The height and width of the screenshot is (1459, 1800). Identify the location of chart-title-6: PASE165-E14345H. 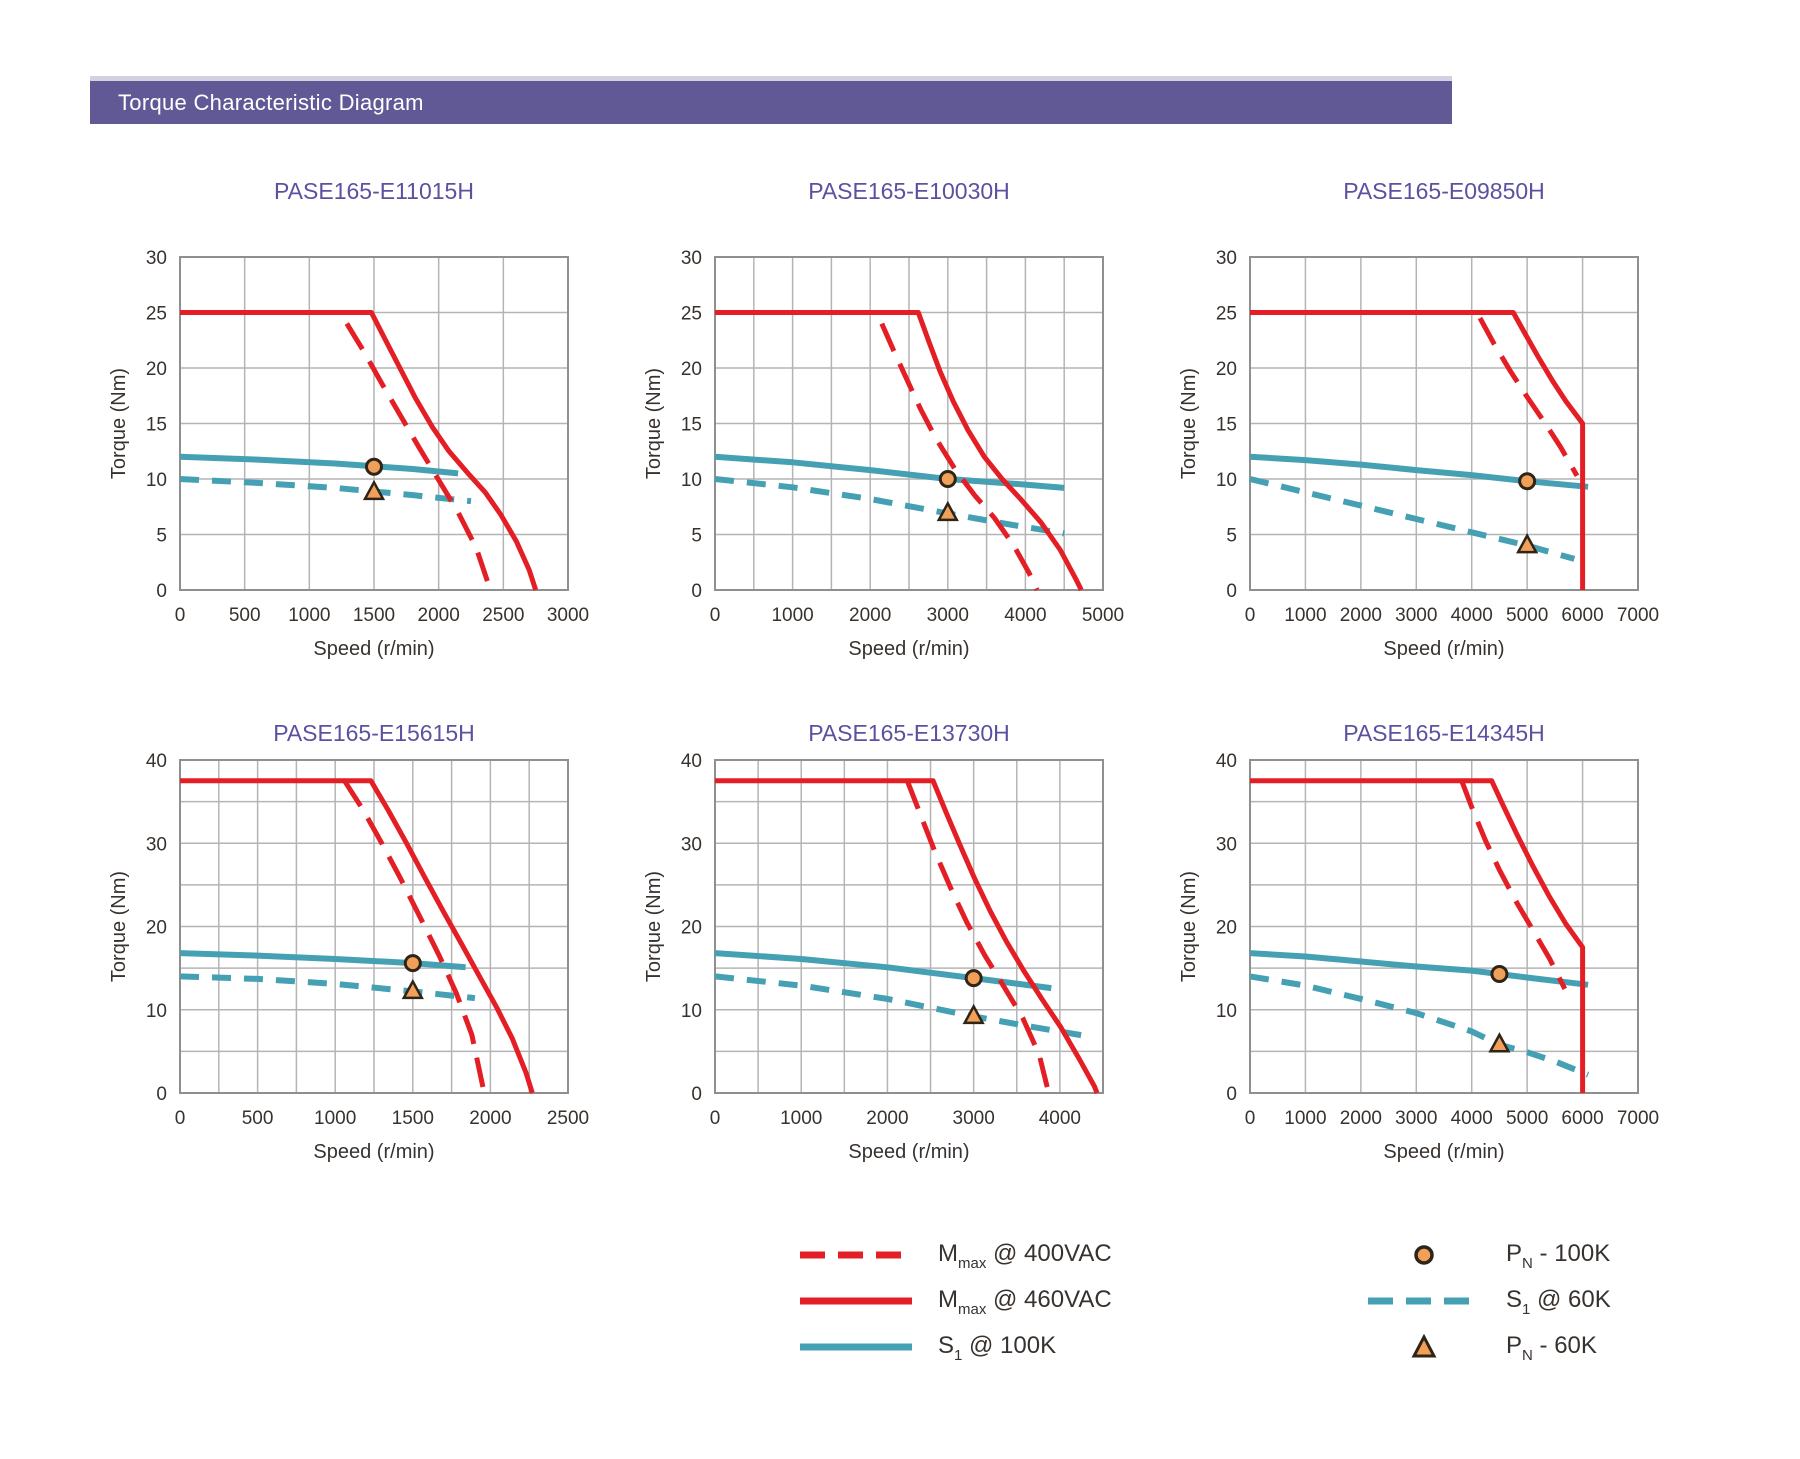
(1444, 733).